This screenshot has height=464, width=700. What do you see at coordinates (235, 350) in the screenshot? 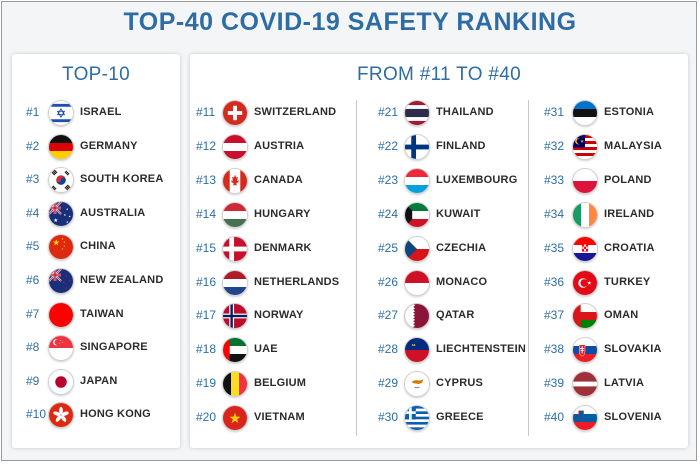
I see `uae-flag-icon` at bounding box center [235, 350].